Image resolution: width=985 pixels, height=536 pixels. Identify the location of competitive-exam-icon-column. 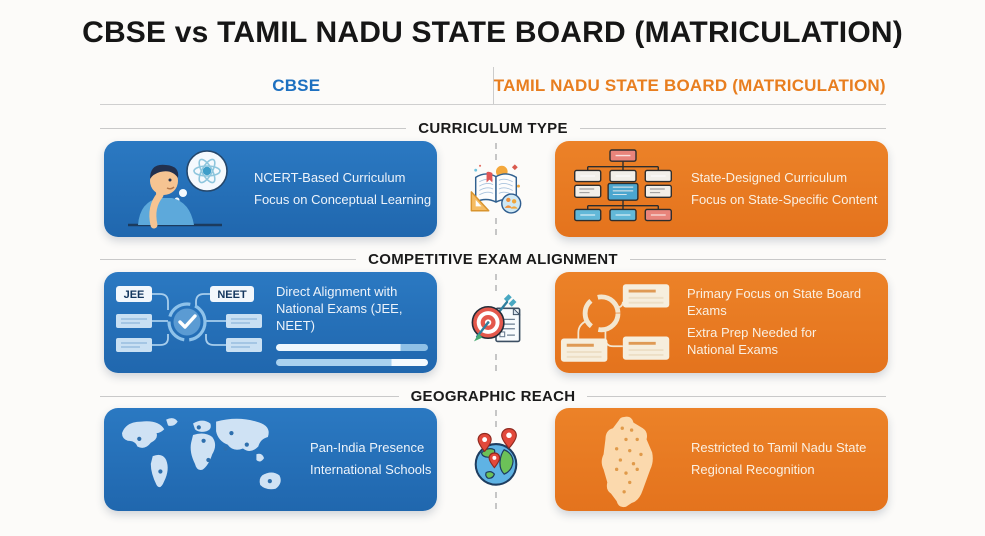
(496, 322).